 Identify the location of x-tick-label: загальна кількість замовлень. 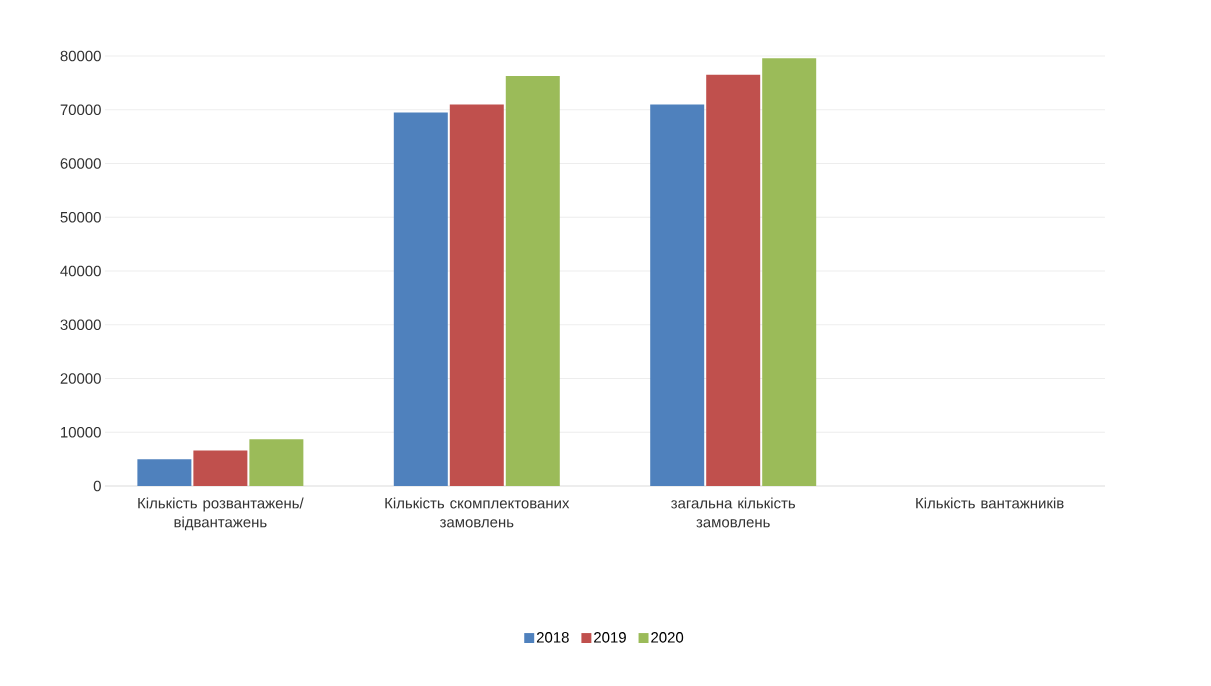
(733, 512).